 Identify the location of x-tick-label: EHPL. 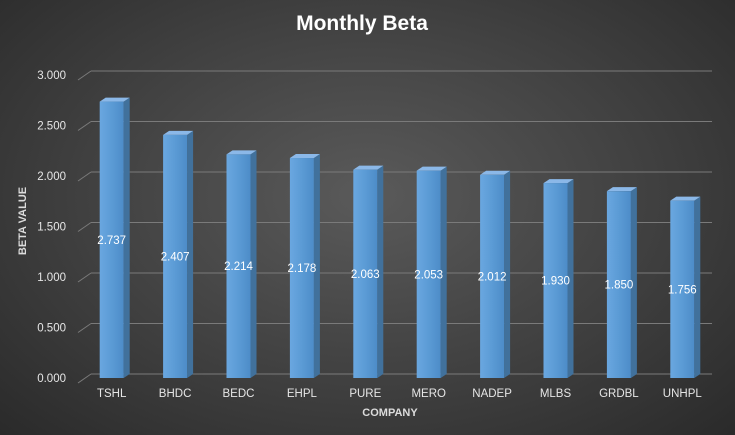
(302, 394).